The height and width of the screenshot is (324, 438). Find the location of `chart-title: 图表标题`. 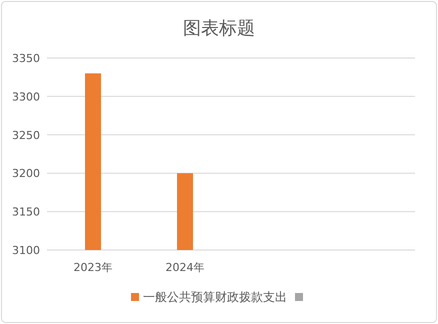

chart-title: 图表标题 is located at coordinates (219, 28).